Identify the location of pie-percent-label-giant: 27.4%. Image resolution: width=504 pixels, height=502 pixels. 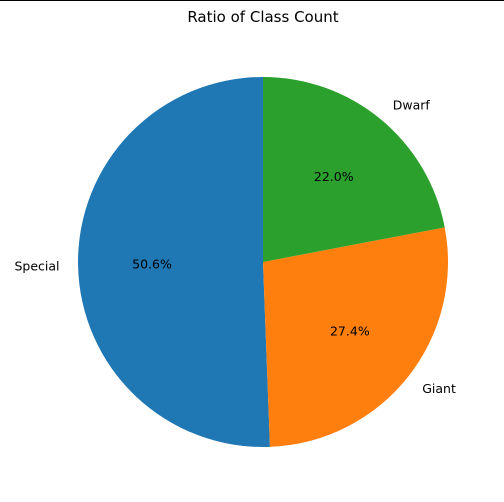
(350, 331).